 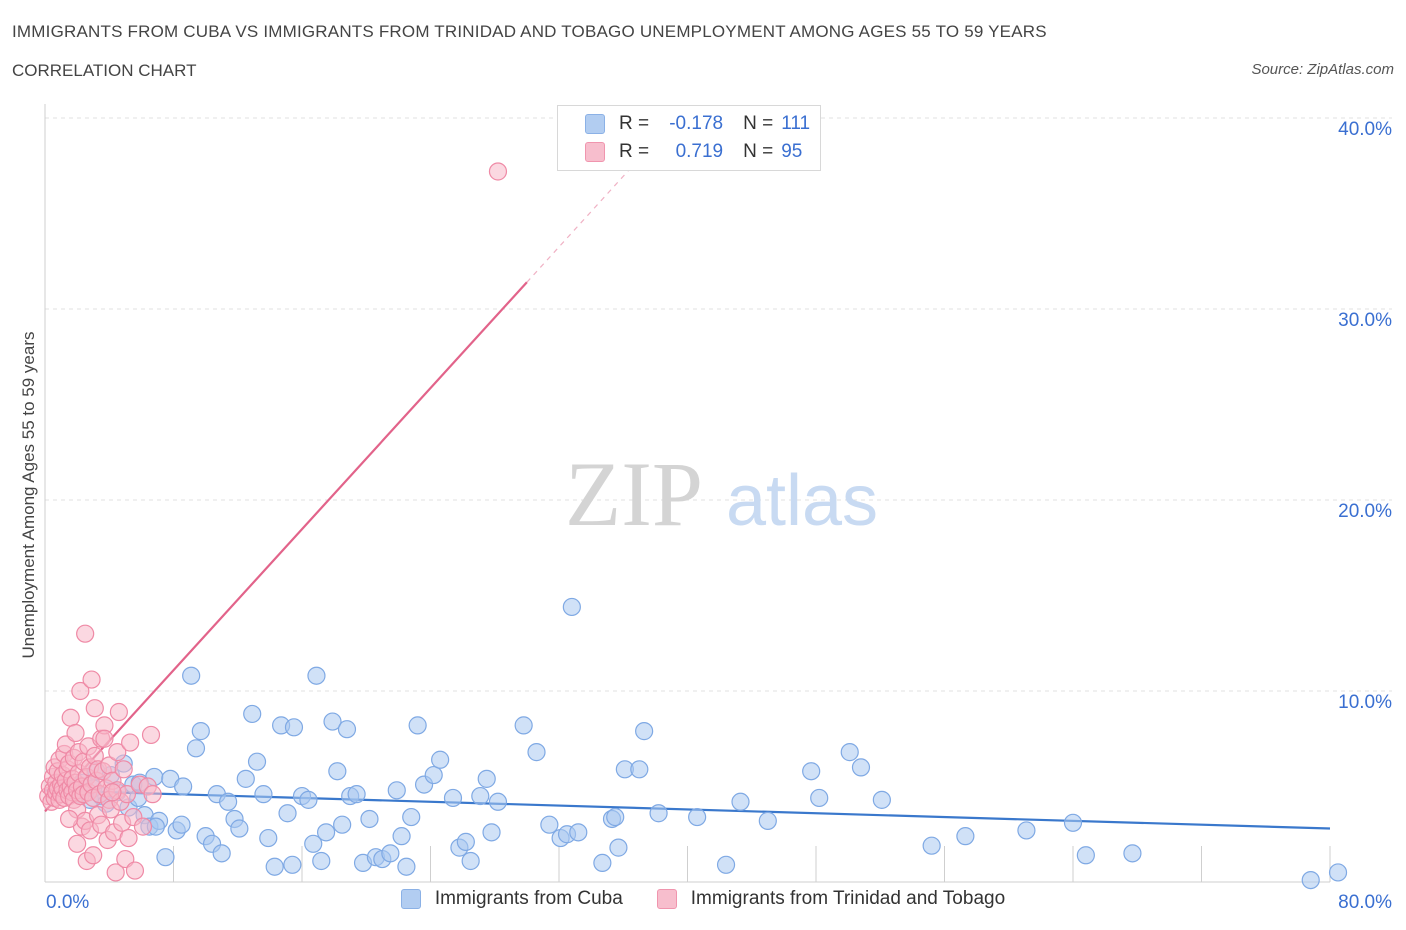 I want to click on legend-swatch-trinidad, so click(x=666, y=899).